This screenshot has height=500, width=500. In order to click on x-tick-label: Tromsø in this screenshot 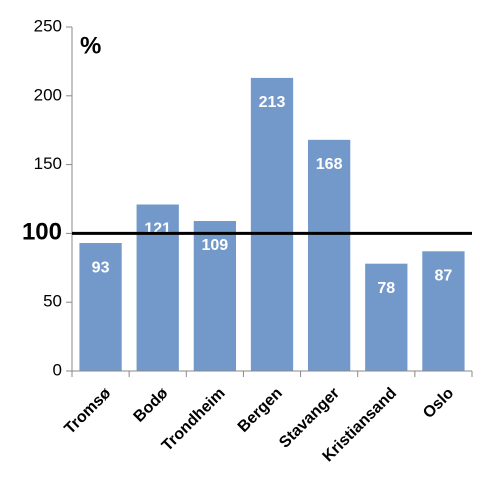, I will do `click(87, 411)`.